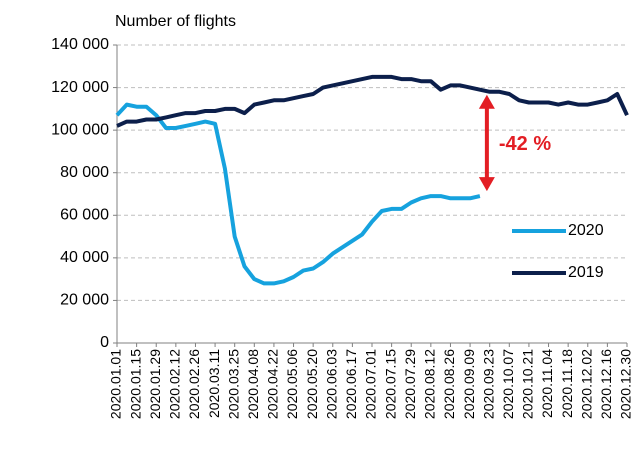 This screenshot has width=635, height=465. Describe the element at coordinates (194, 384) in the screenshot. I see `x-tick-label: 2020.02.26` at that location.